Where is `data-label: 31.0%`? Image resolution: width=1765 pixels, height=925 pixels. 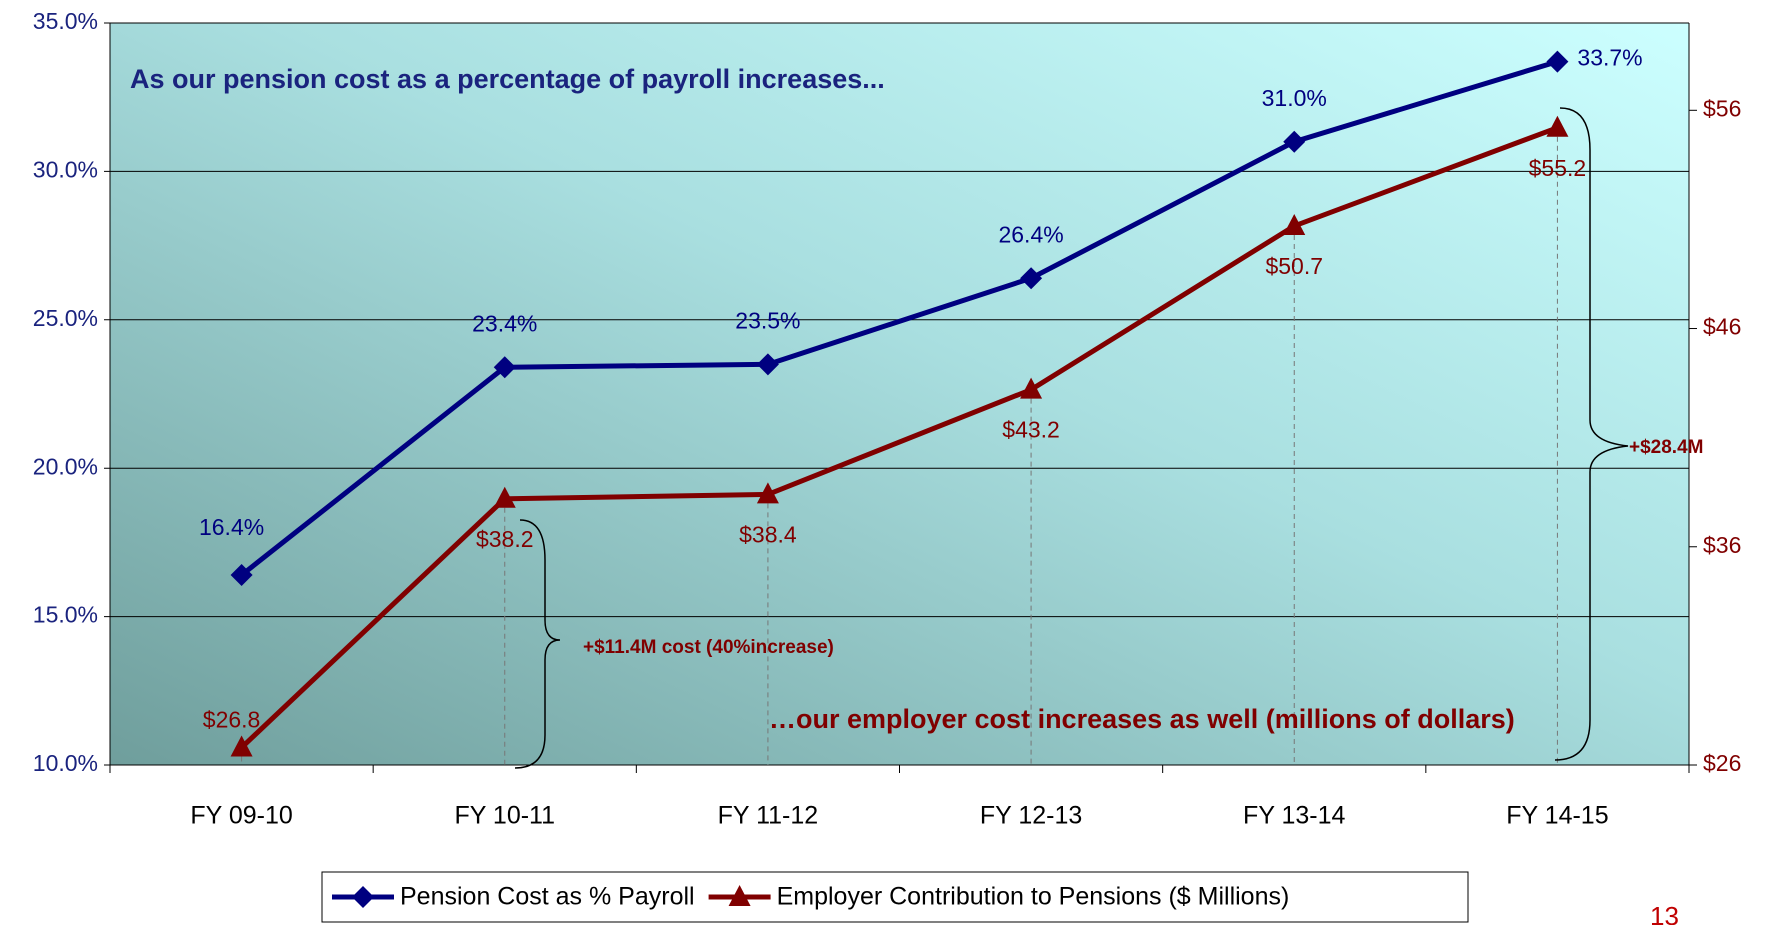 data-label: 31.0% is located at coordinates (1294, 98).